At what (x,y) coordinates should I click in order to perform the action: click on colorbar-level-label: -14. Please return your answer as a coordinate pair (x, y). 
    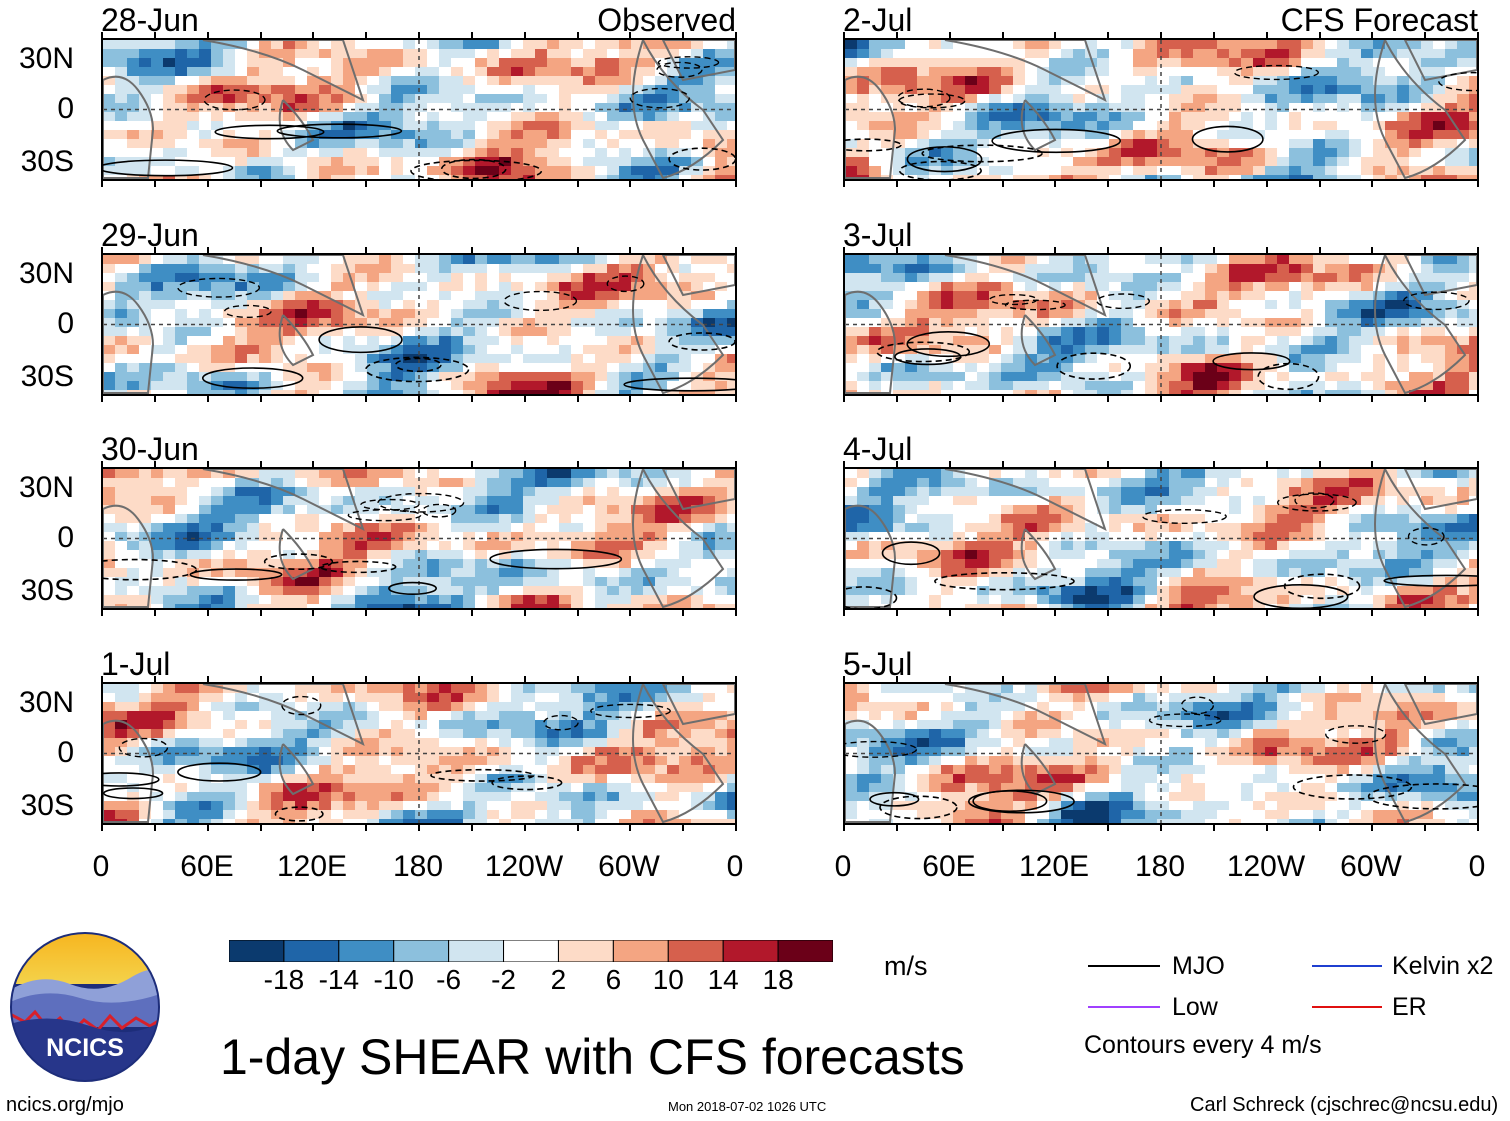
    Looking at the image, I should click on (339, 979).